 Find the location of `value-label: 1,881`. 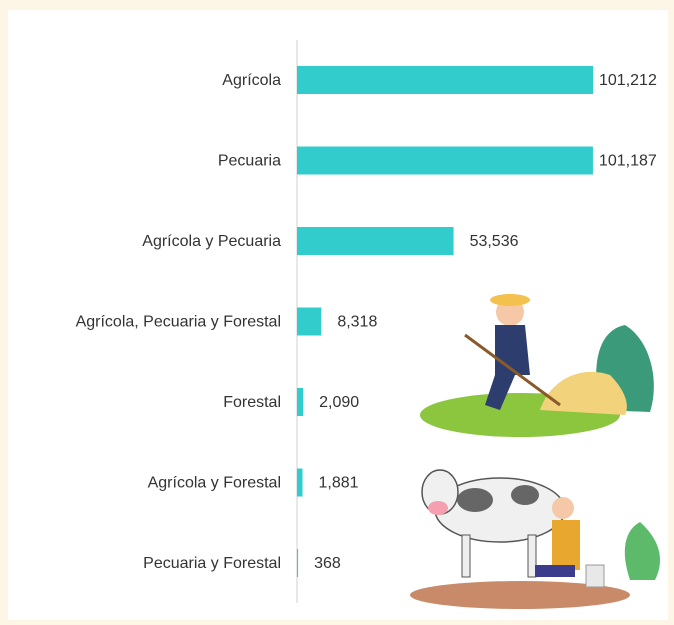

value-label: 1,881 is located at coordinates (339, 483).